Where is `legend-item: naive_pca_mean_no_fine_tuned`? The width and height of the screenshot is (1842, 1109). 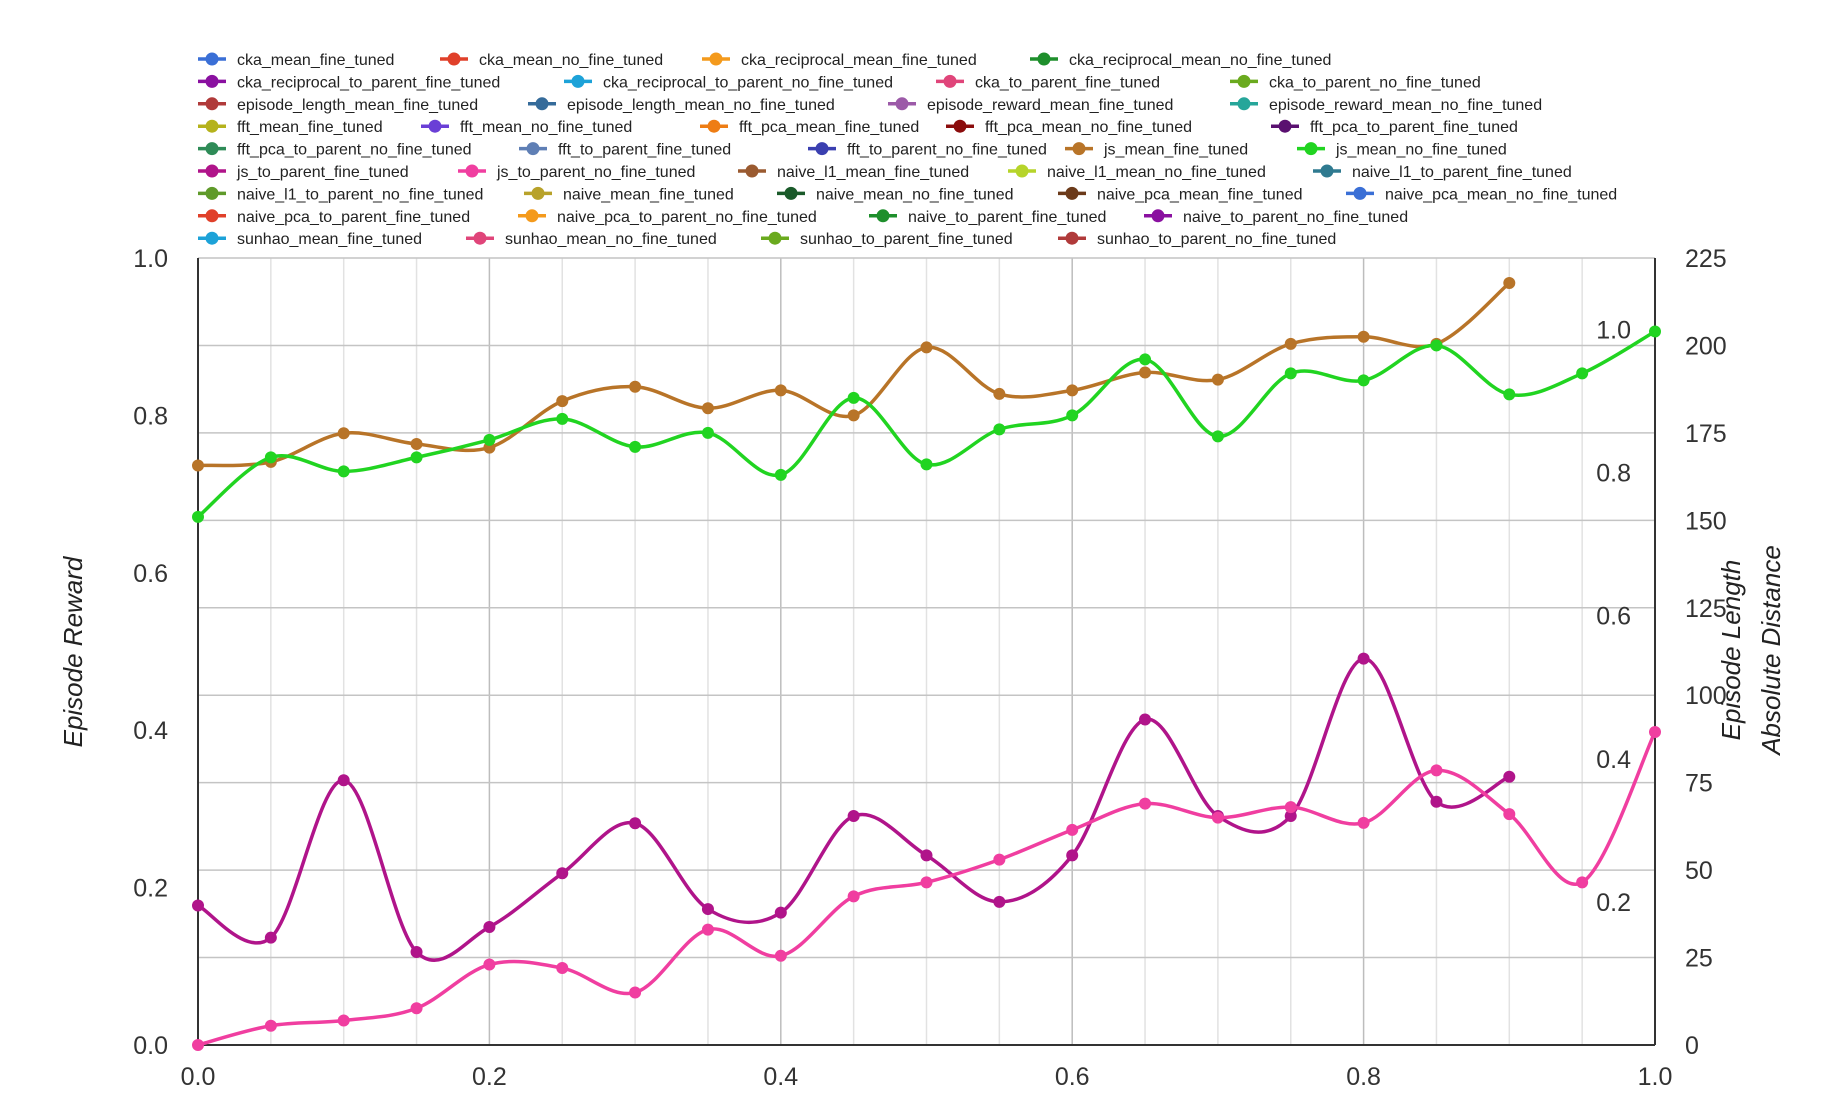
legend-item: naive_pca_mean_no_fine_tuned is located at coordinates (1481, 194).